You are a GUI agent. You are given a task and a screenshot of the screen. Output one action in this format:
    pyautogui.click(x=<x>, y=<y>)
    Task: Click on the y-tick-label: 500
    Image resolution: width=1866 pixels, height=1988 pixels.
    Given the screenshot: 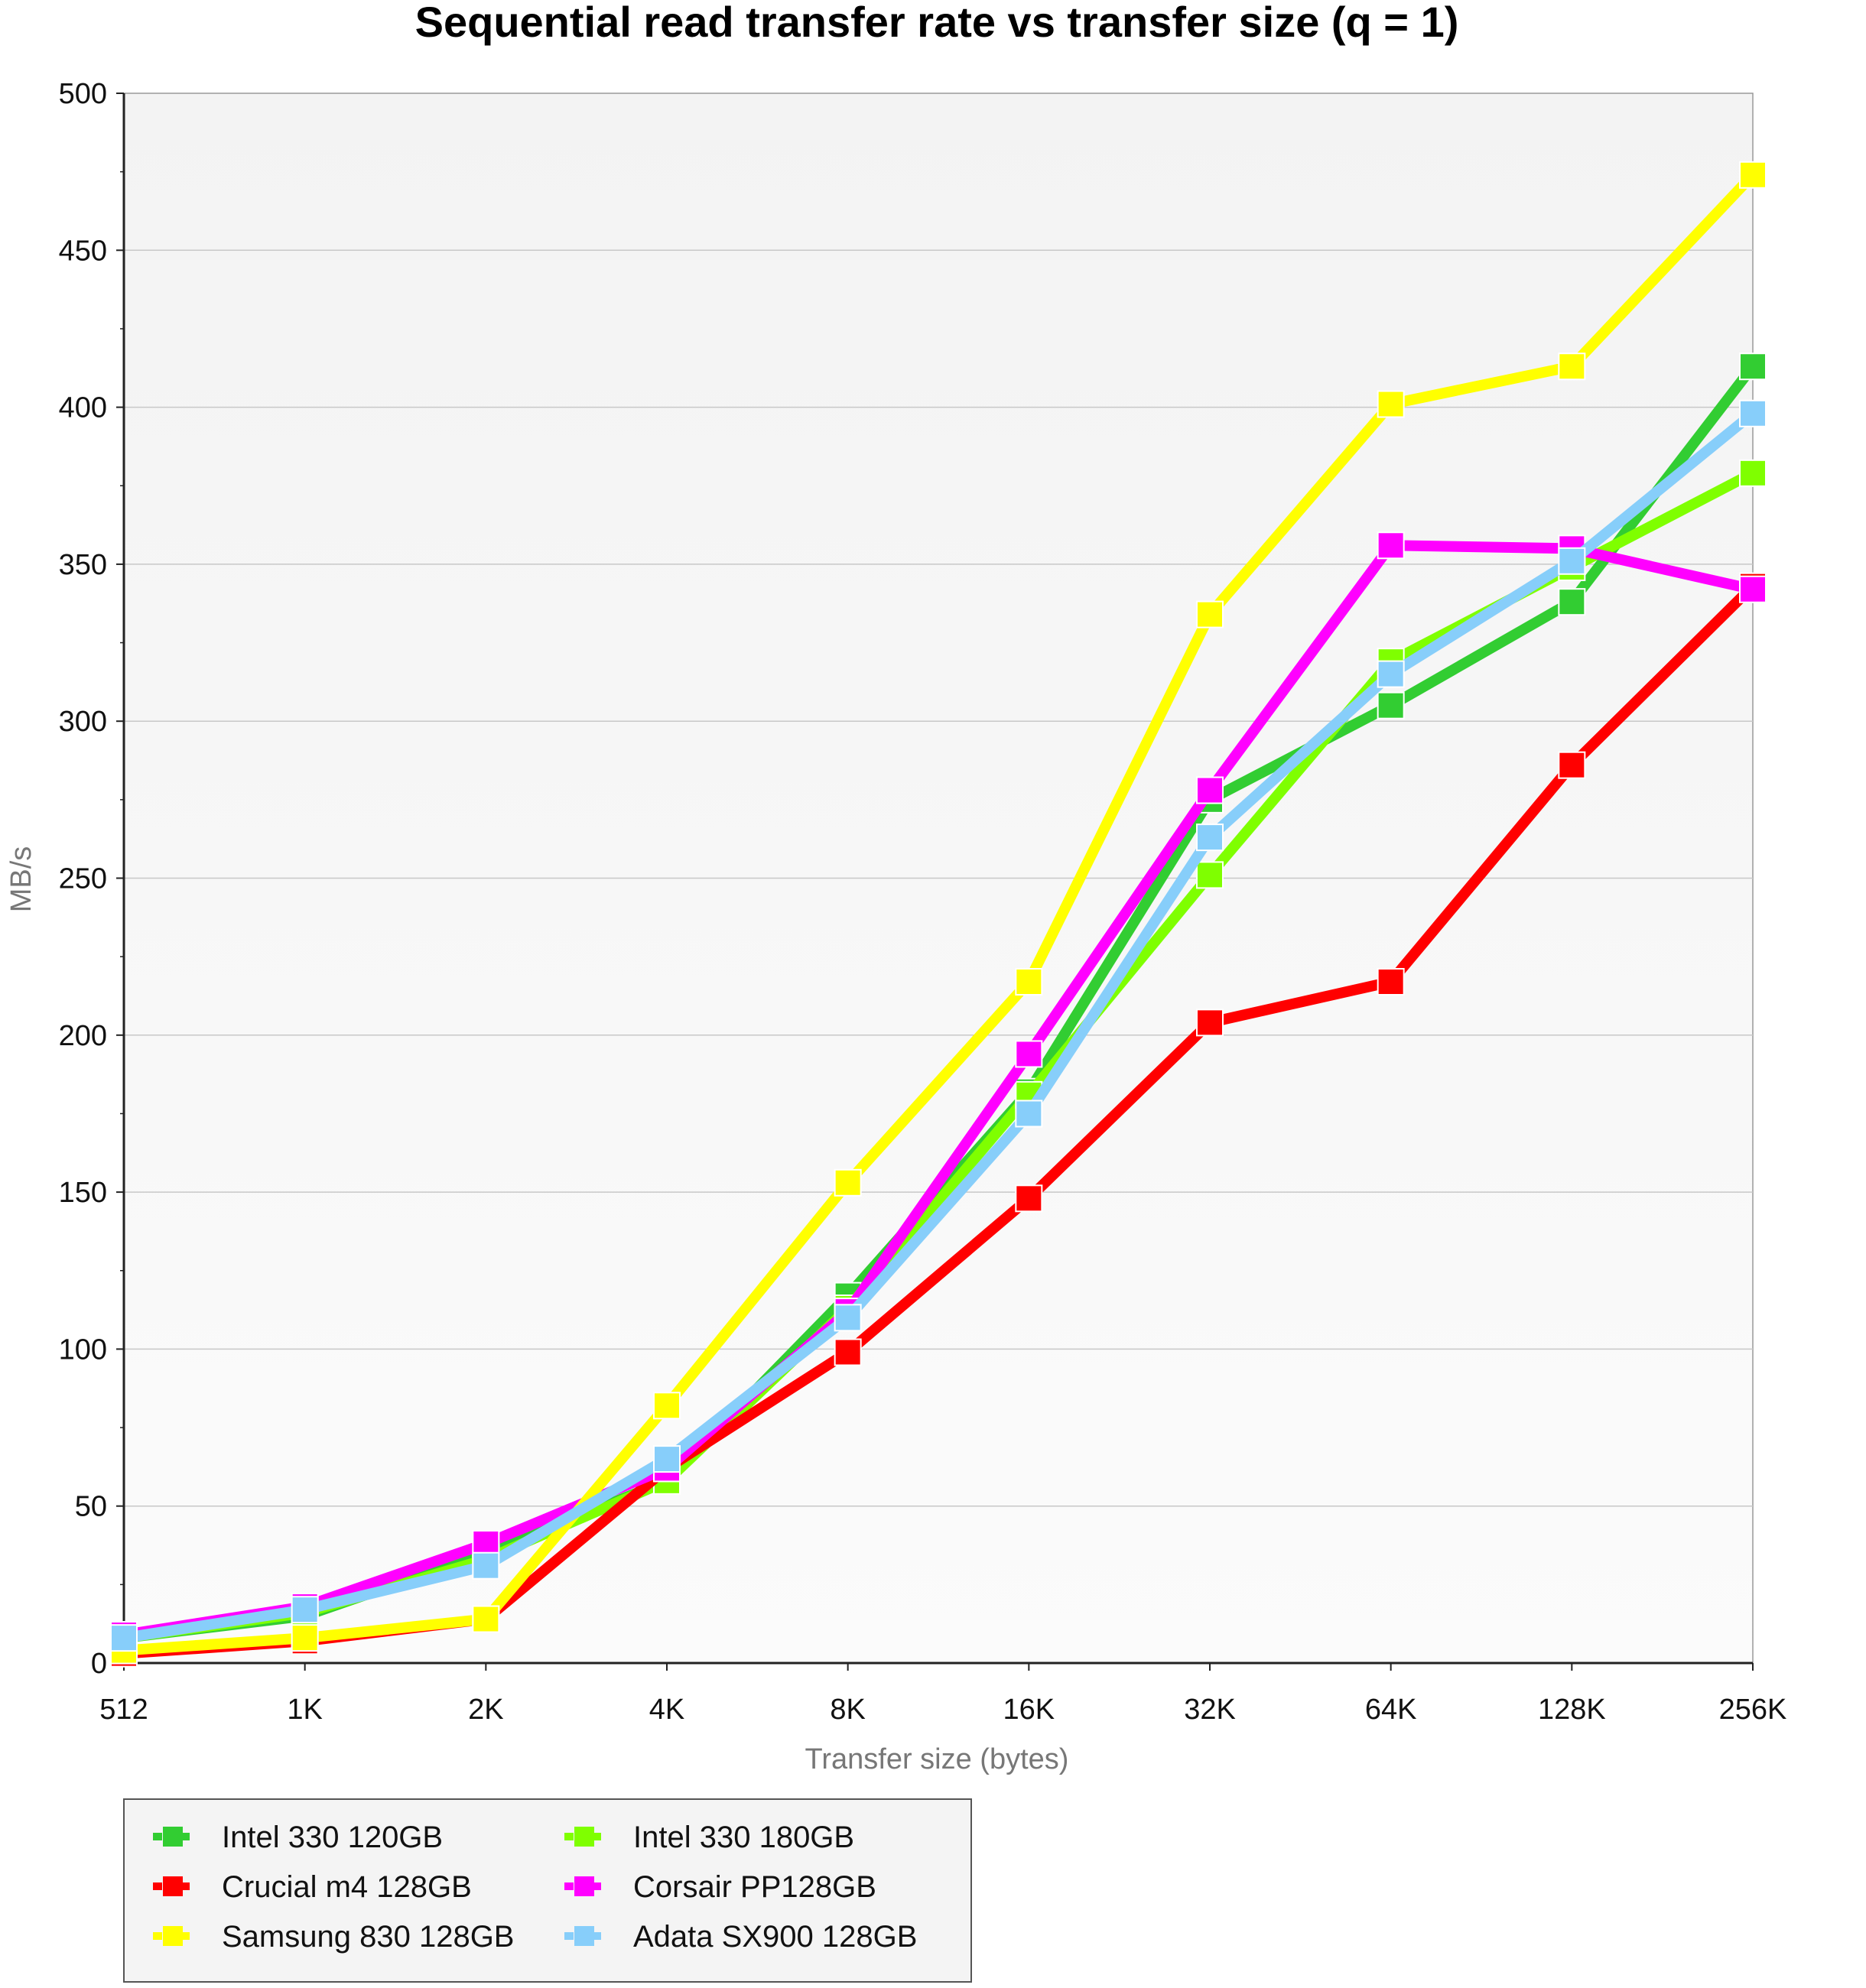 What is the action you would take?
    pyautogui.click(x=83, y=94)
    